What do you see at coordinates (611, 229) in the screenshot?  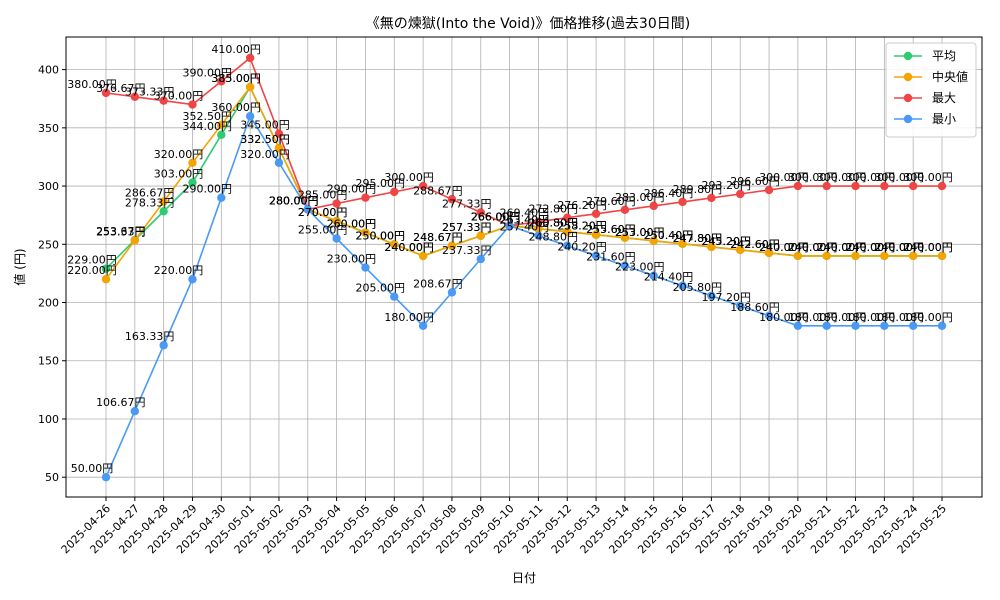 I see `data-label: 255.60円` at bounding box center [611, 229].